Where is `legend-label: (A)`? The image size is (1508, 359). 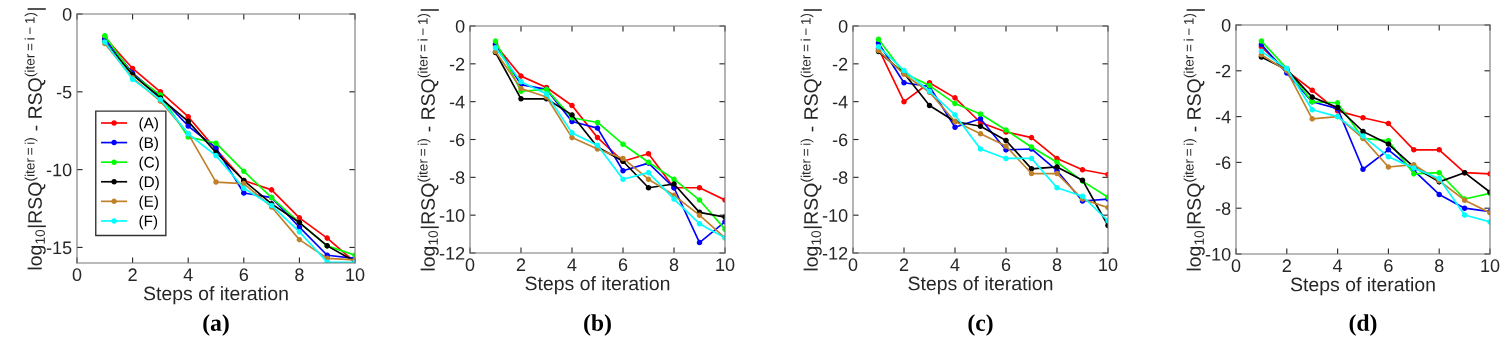
legend-label: (A) is located at coordinates (148, 124).